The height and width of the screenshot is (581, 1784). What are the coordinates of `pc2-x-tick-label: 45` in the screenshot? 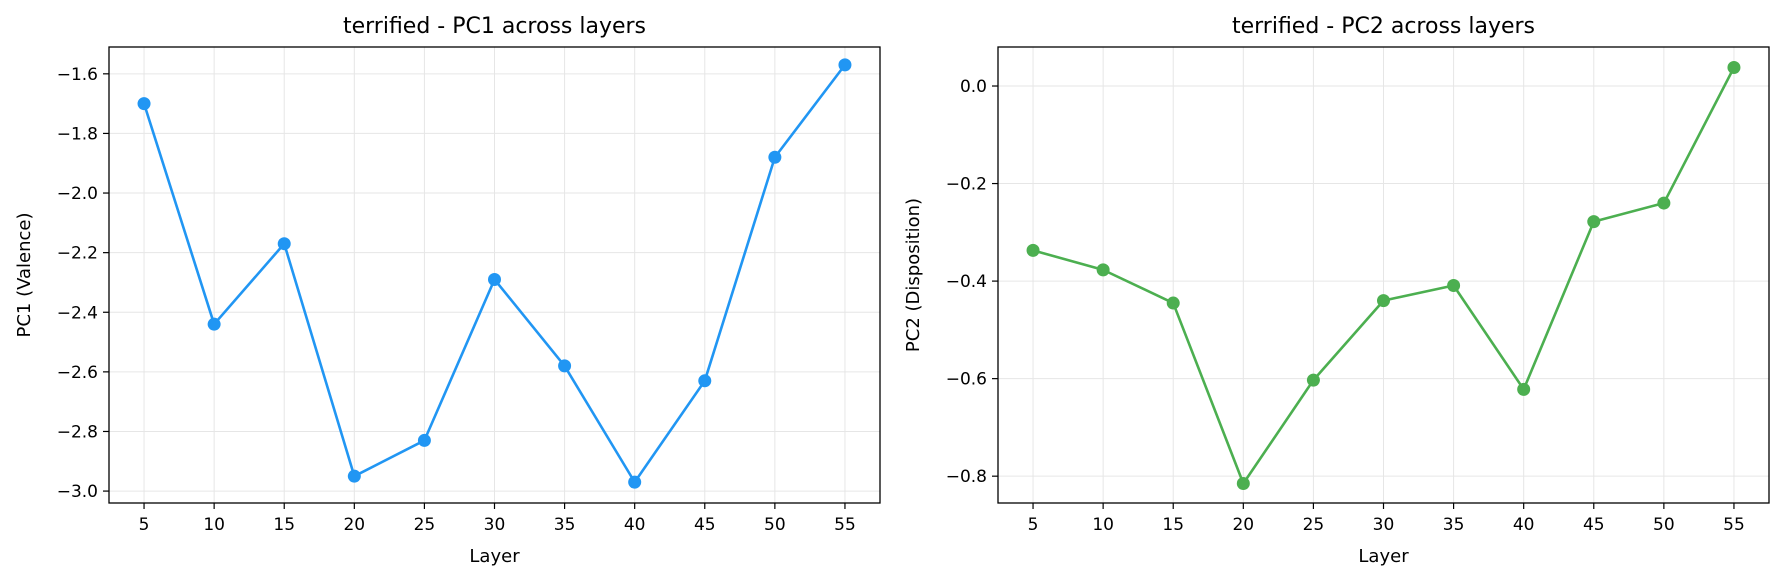 It's located at (1594, 525).